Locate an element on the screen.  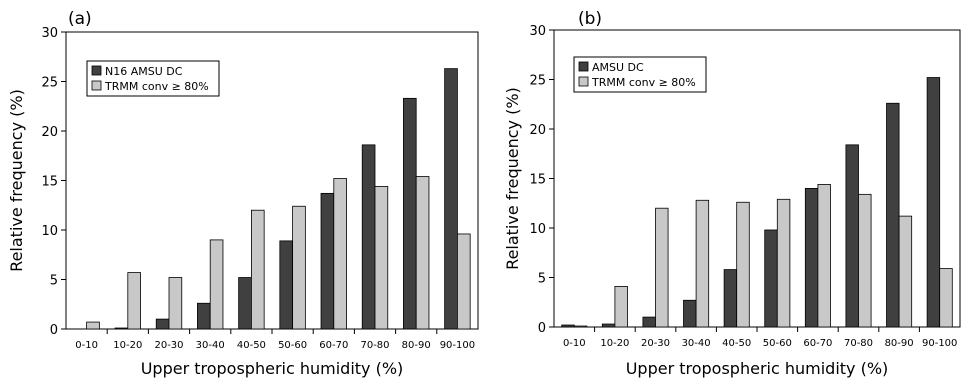
panel-label: (a) is located at coordinates (80, 19).